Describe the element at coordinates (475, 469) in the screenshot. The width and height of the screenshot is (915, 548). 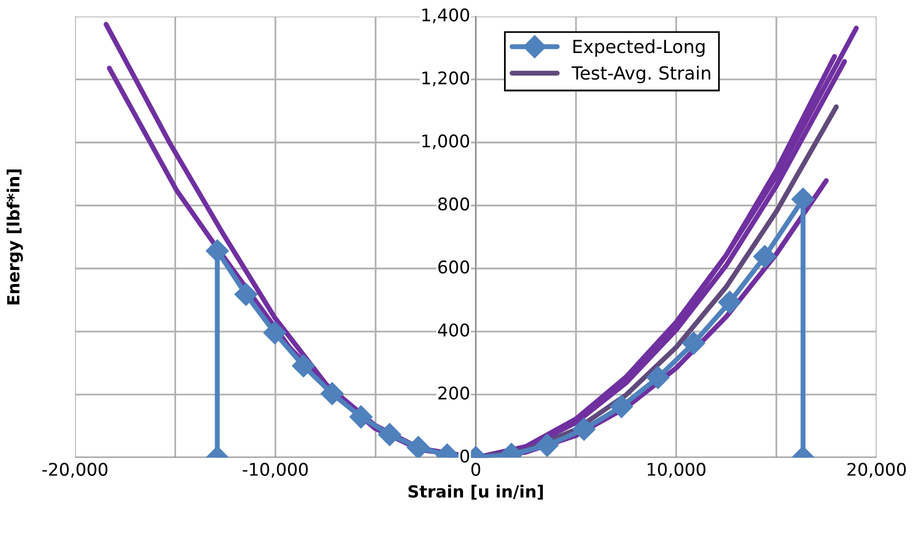
I see `x-tick-label: 0` at that location.